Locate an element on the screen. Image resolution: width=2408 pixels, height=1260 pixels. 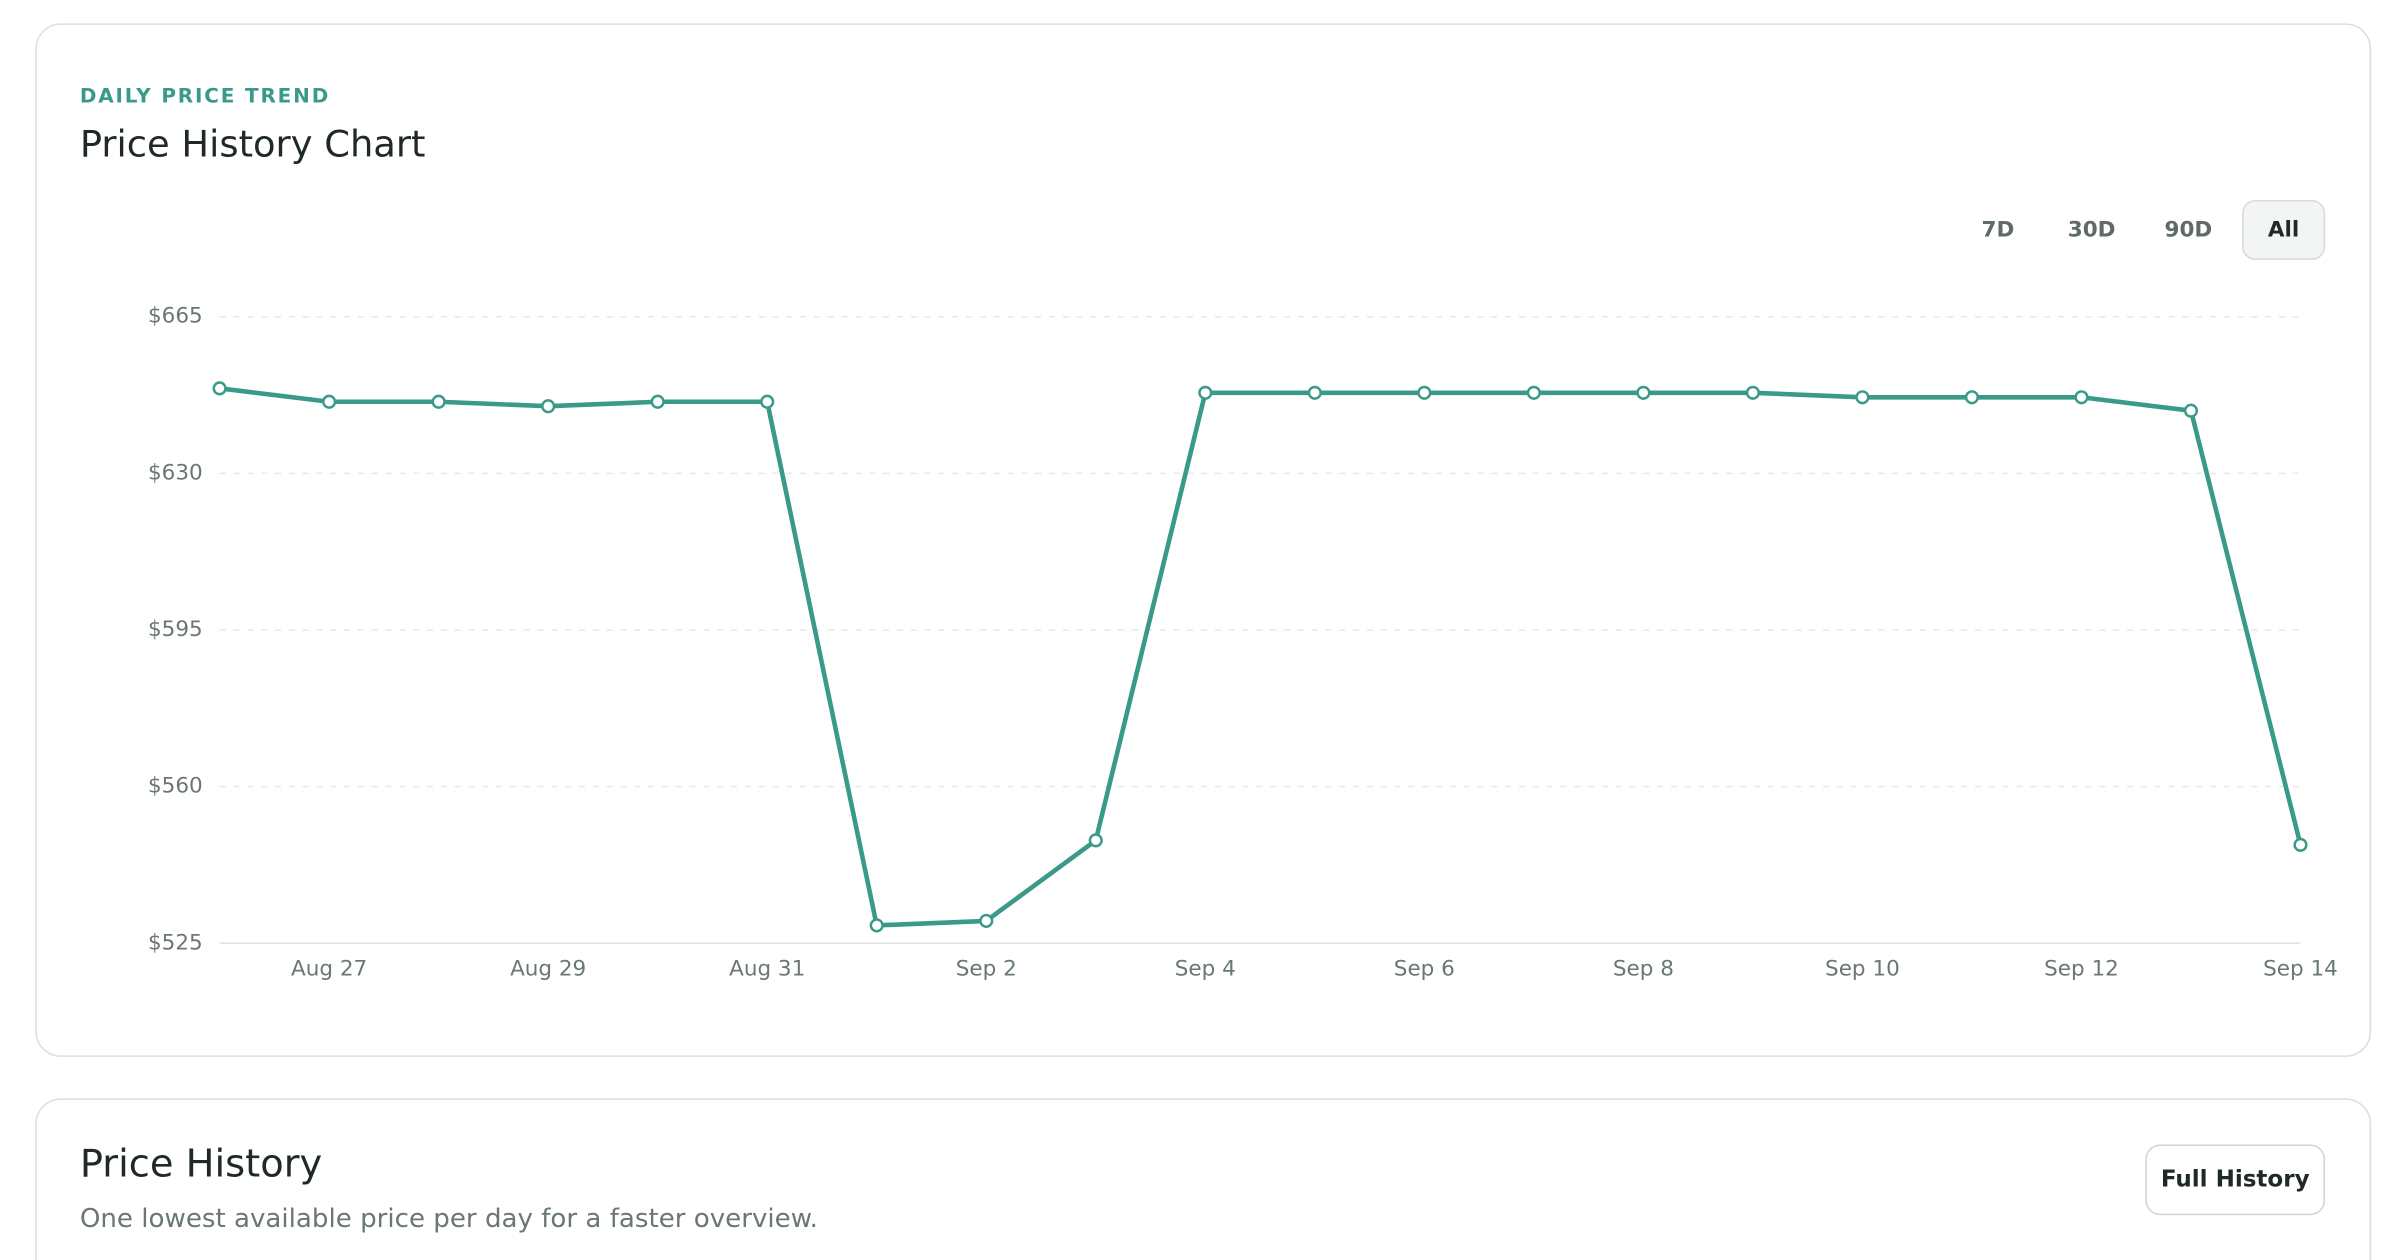
full-history-label: Full History is located at coordinates (2235, 1179).